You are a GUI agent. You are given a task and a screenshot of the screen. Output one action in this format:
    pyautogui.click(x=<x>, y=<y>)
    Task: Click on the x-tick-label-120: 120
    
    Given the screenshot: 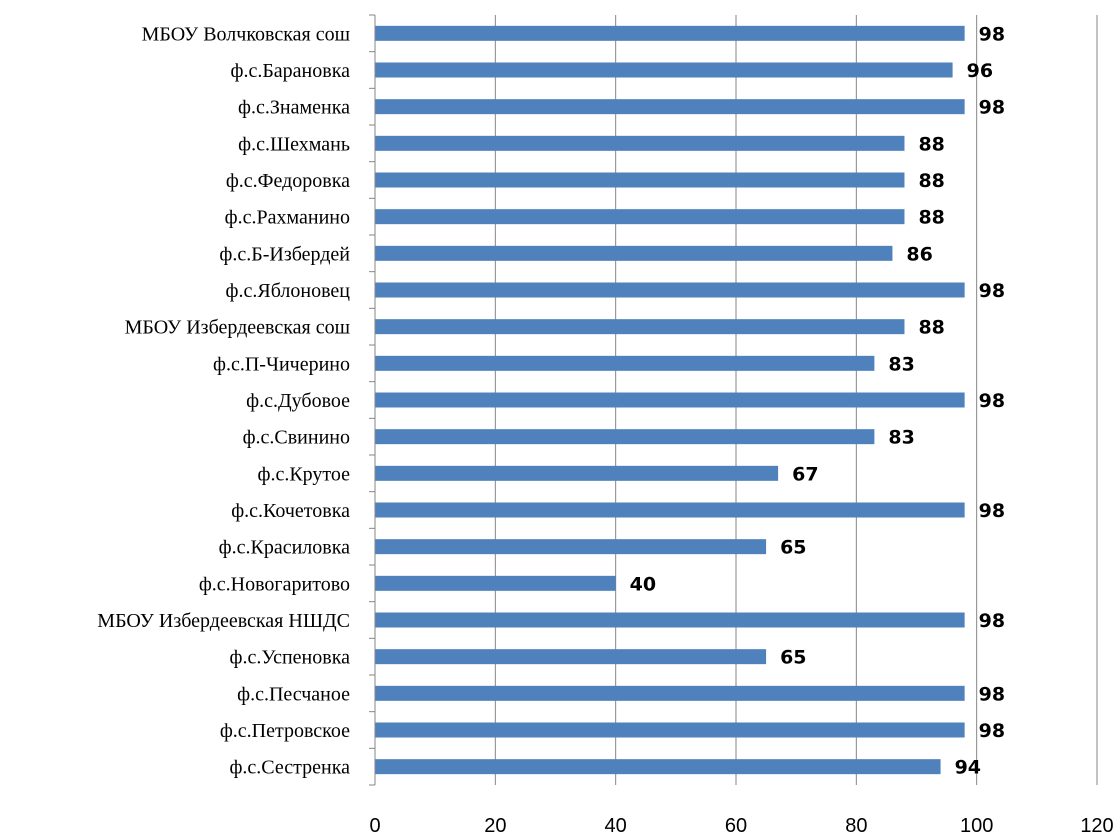 What is the action you would take?
    pyautogui.click(x=1096, y=826)
    